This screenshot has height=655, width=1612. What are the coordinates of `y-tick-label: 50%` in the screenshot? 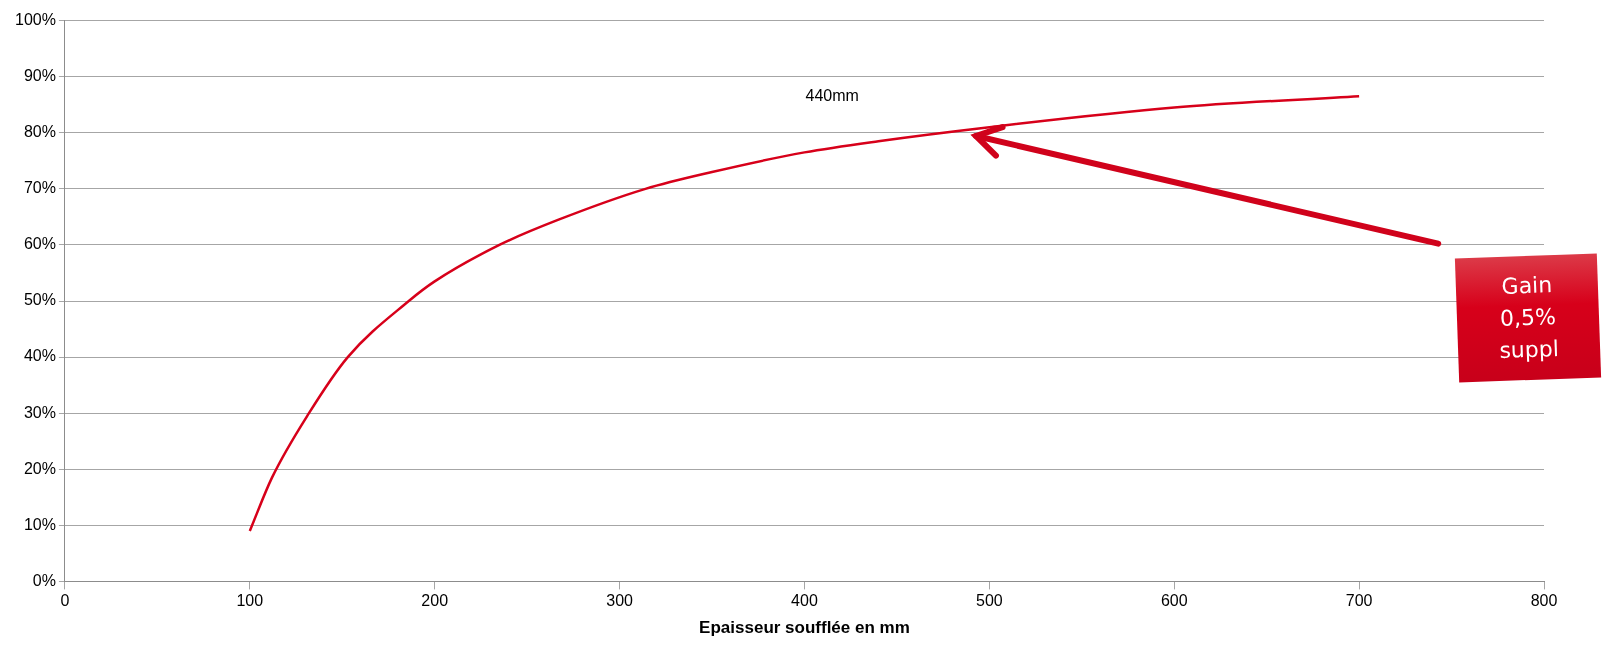 It's located at (39, 300).